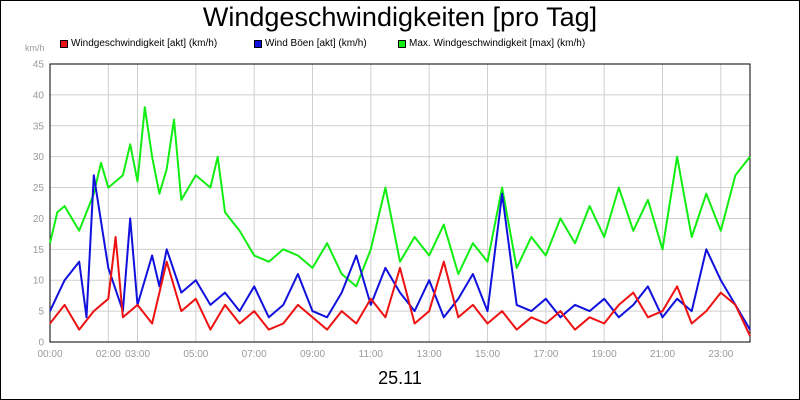 Image resolution: width=800 pixels, height=400 pixels. What do you see at coordinates (545, 354) in the screenshot?
I see `x-tick-label: 17:00` at bounding box center [545, 354].